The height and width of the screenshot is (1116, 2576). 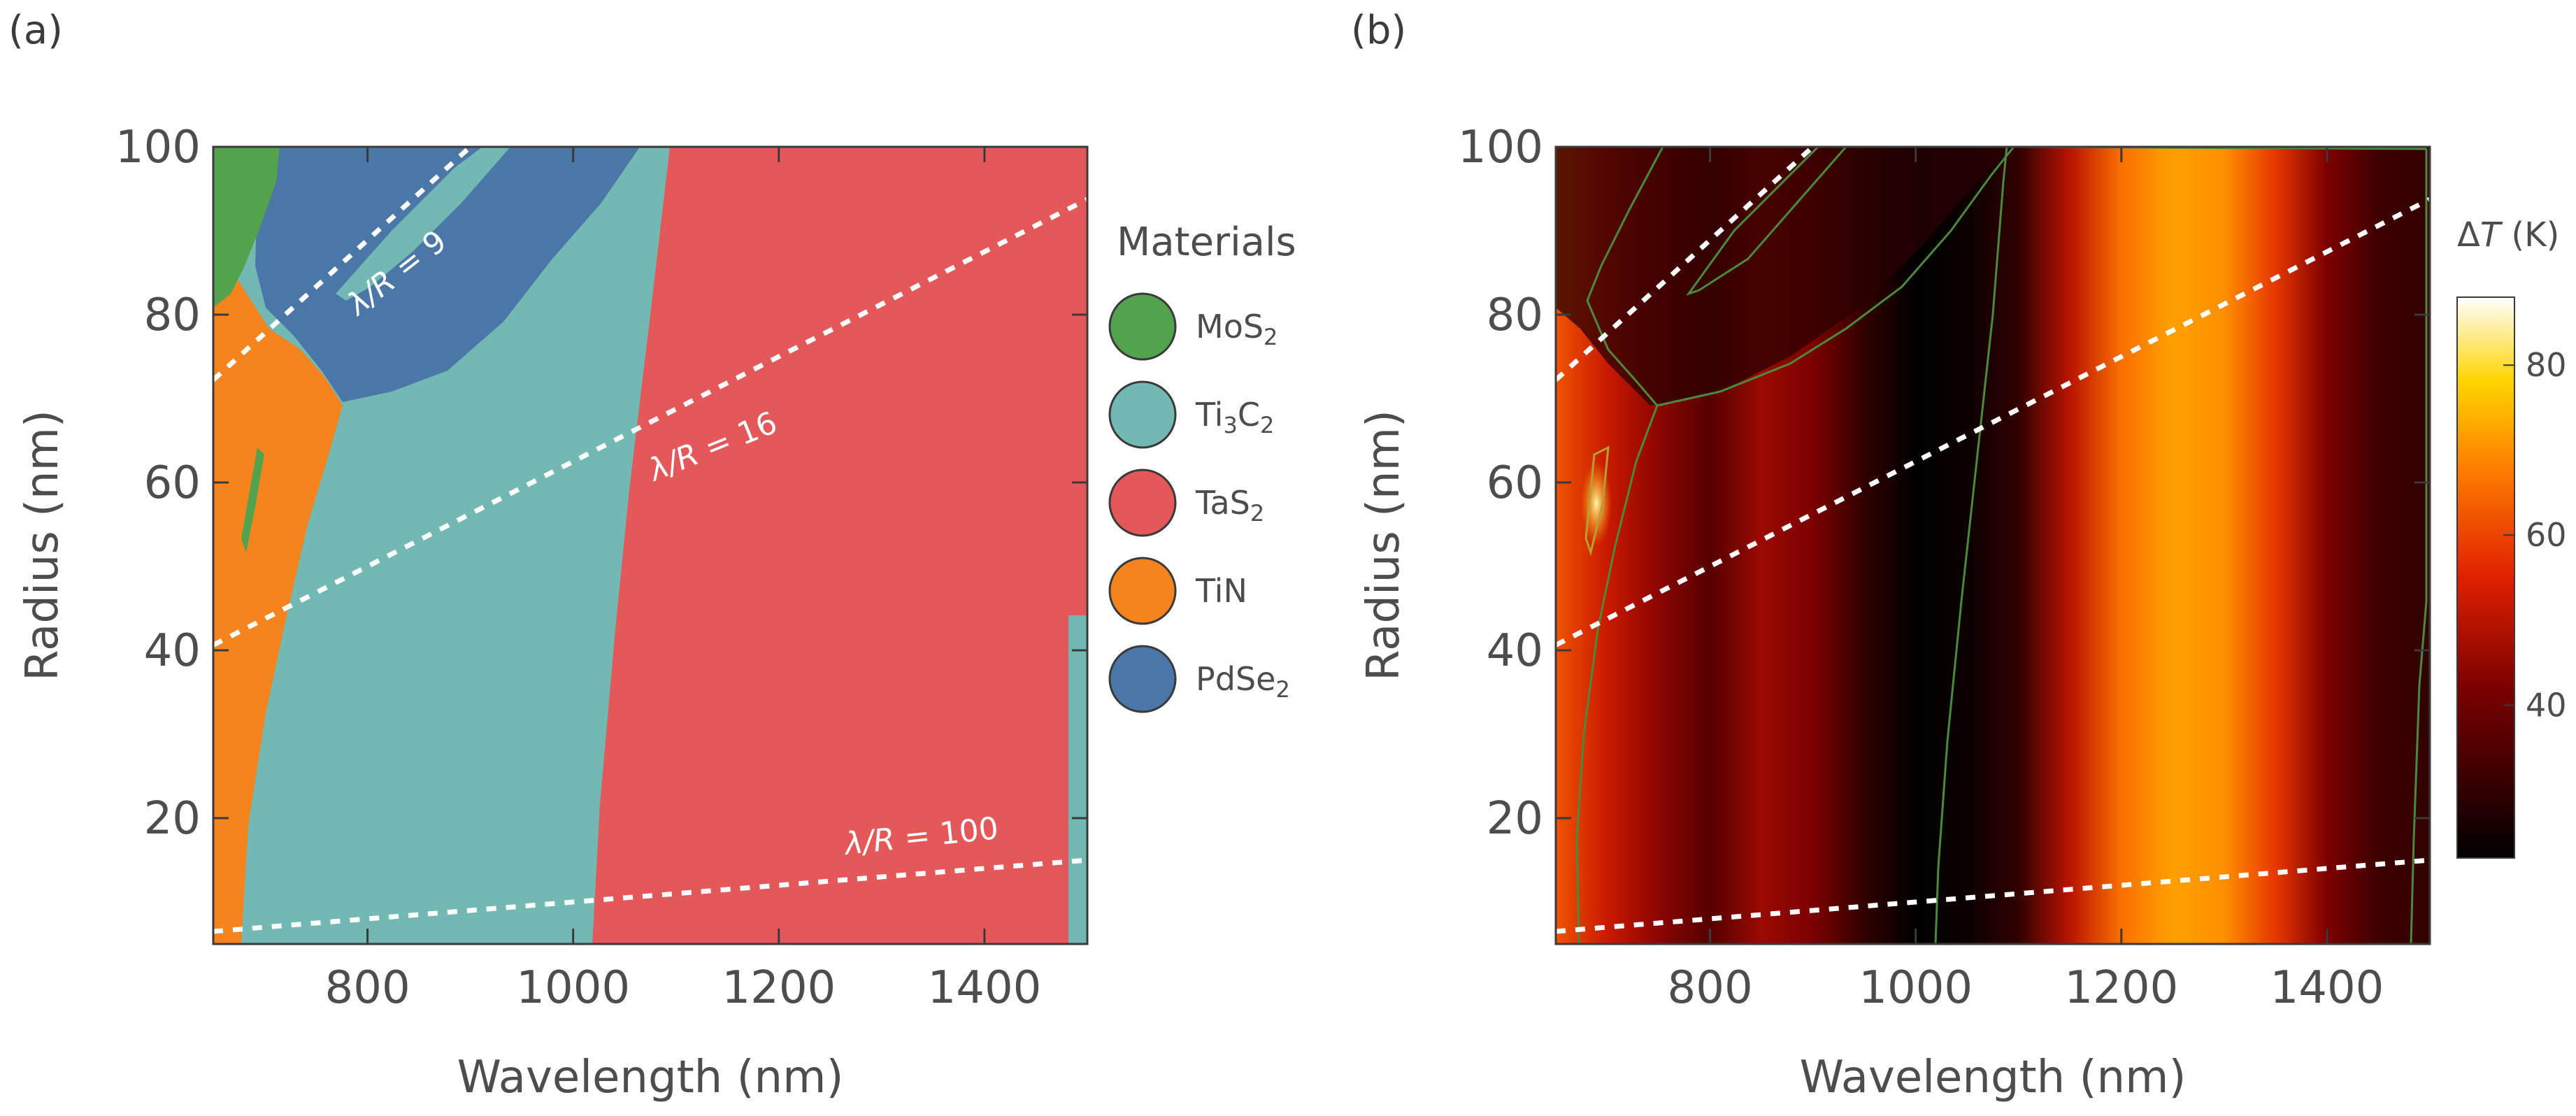 What do you see at coordinates (1993, 1077) in the screenshot?
I see `x-axis-label-b: Wavelength (nm)` at bounding box center [1993, 1077].